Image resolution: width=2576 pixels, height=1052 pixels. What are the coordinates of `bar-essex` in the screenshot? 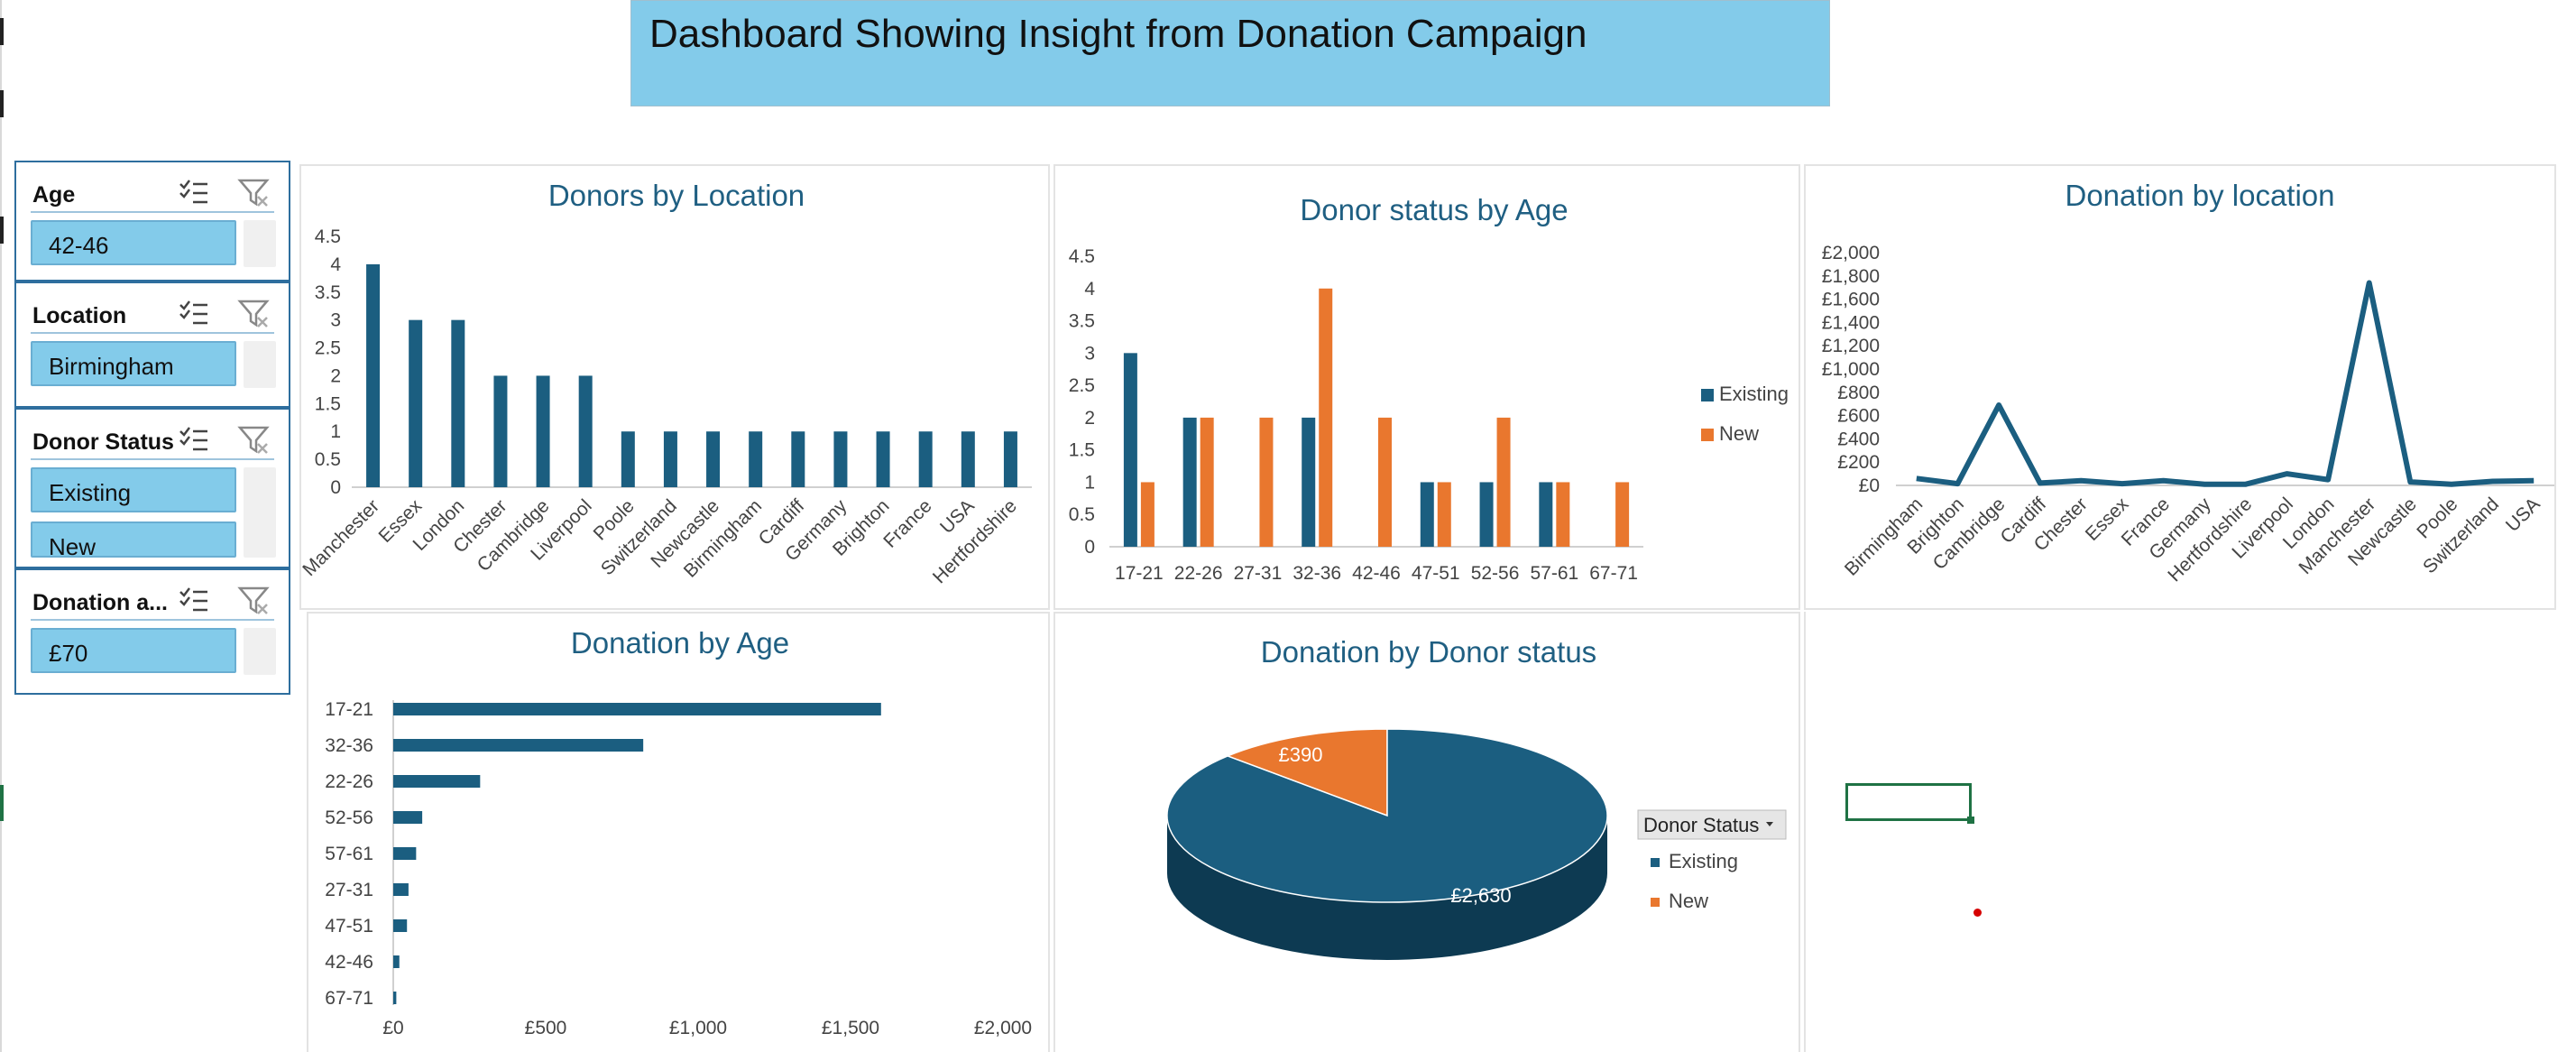 It's located at (416, 403).